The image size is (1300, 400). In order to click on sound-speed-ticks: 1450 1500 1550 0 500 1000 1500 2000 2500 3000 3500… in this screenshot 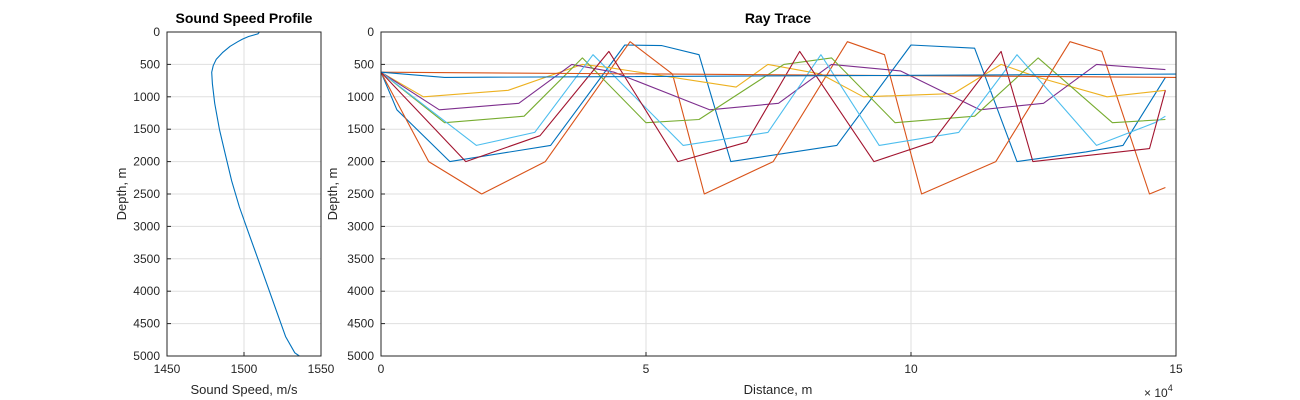, I will do `click(233, 200)`.